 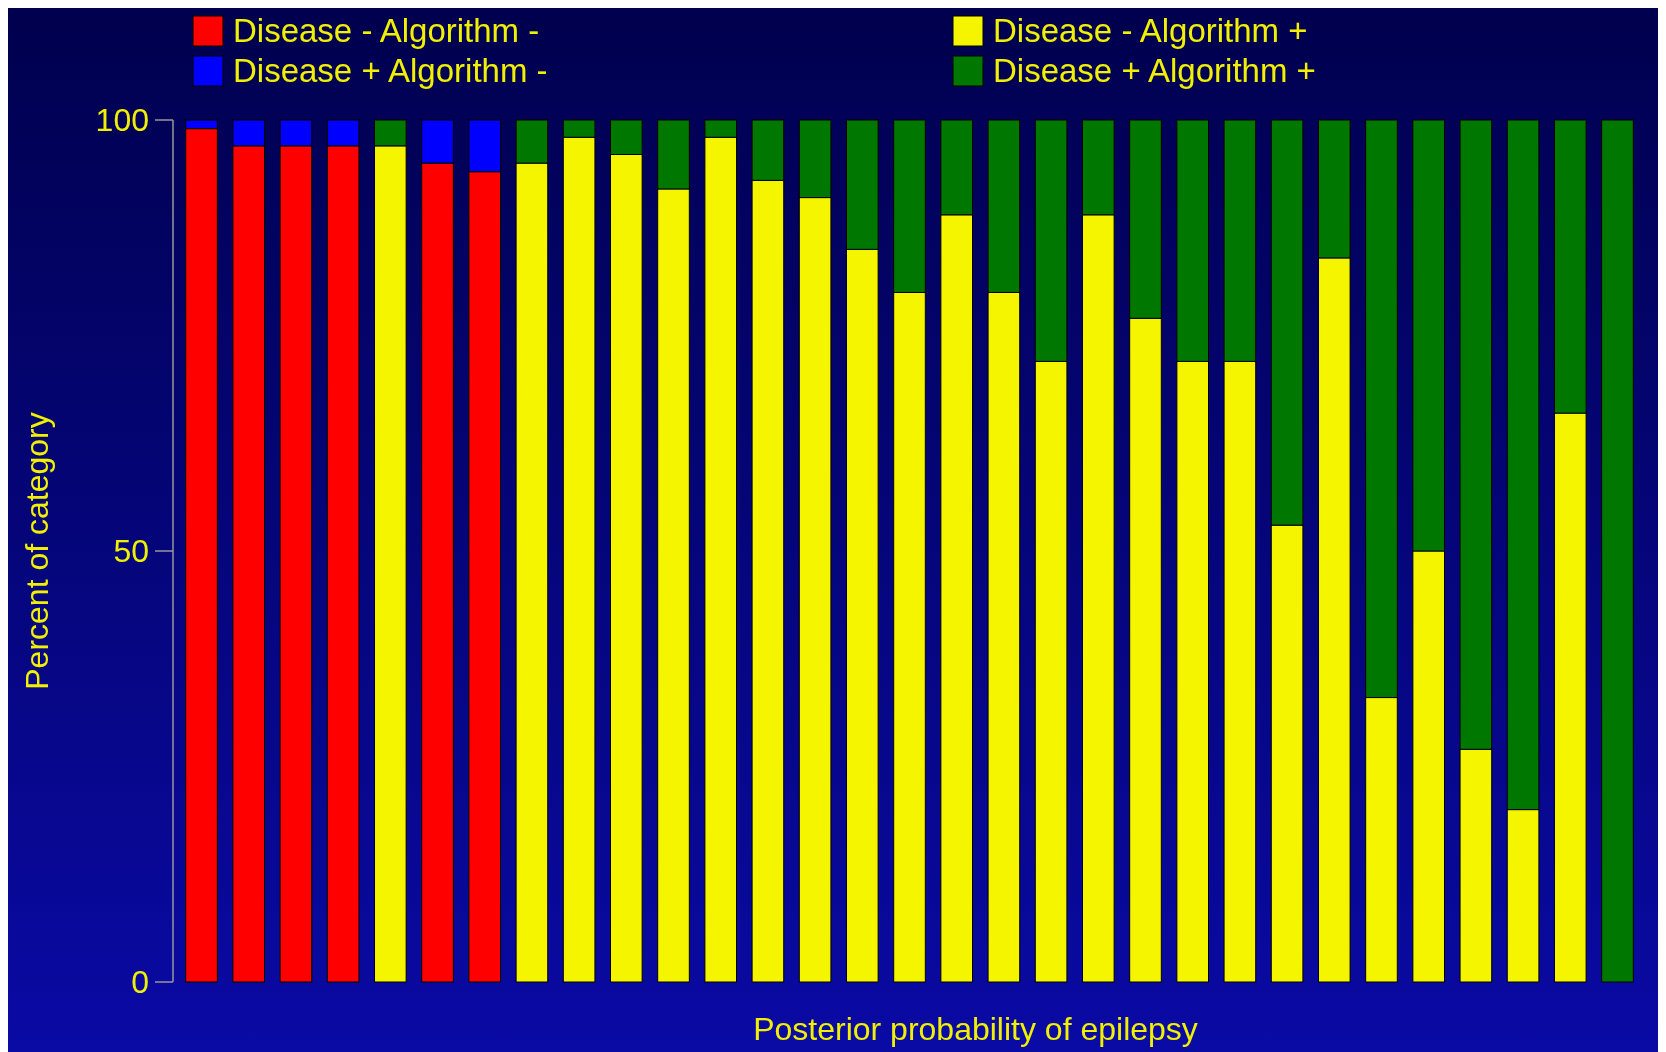 I want to click on legend-label: Disease - Algorithm +, so click(x=1150, y=30).